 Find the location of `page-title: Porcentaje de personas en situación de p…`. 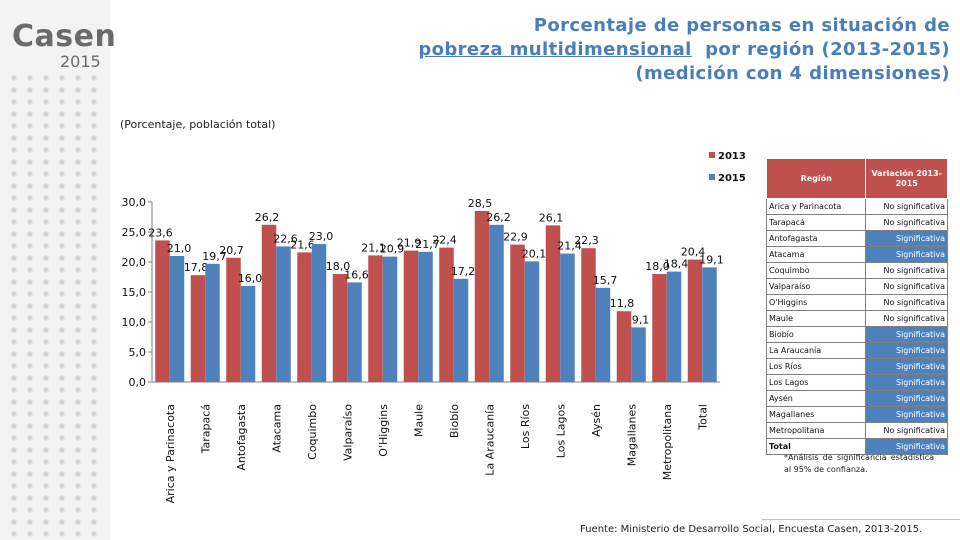

page-title: Porcentaje de personas en situación de p… is located at coordinates (630, 50).